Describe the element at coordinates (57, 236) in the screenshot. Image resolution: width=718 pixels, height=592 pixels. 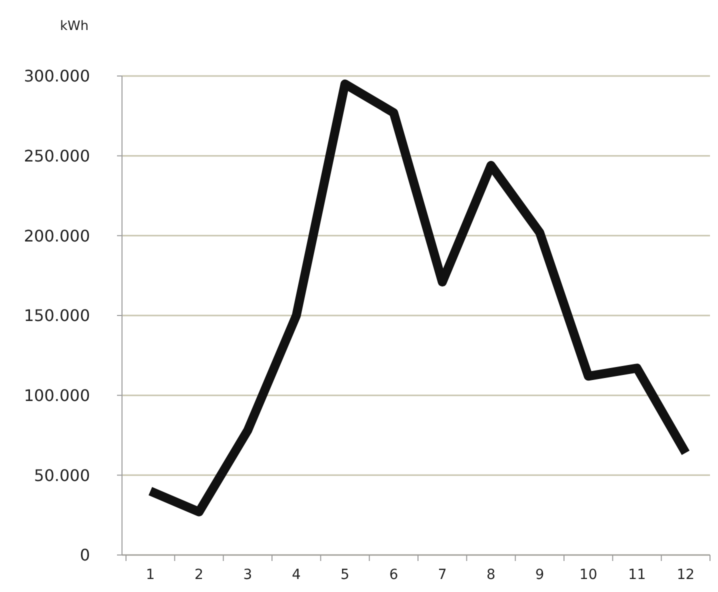
I see `y-tick-label: 200.000` at that location.